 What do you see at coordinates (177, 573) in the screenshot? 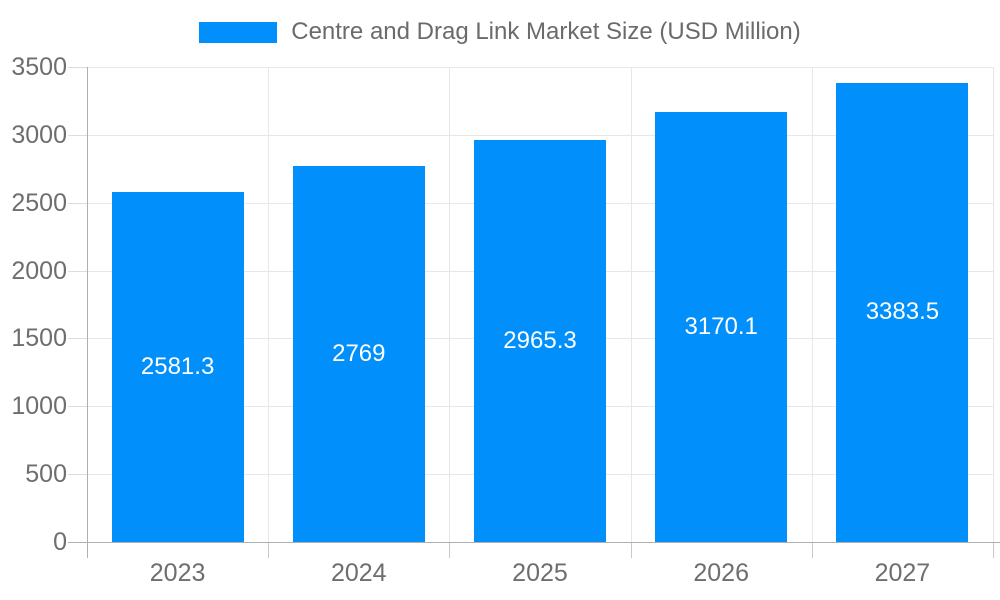
I see `x-axis-label-2023: 2023` at bounding box center [177, 573].